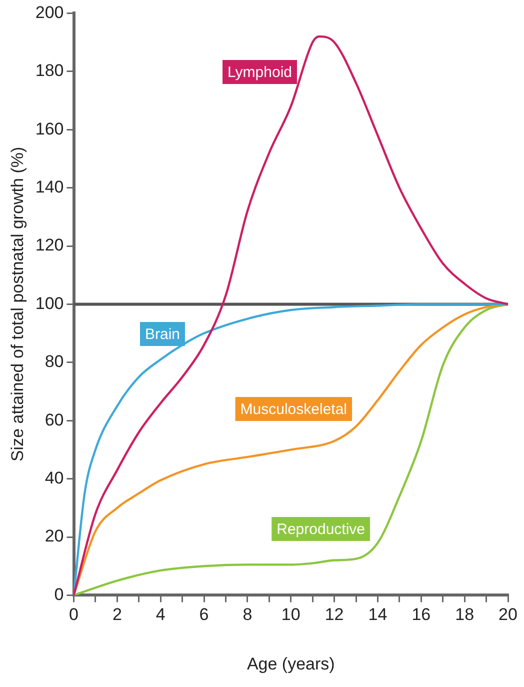 This screenshot has height=687, width=524. Describe the element at coordinates (508, 614) in the screenshot. I see `x-tick-label: 20` at that location.